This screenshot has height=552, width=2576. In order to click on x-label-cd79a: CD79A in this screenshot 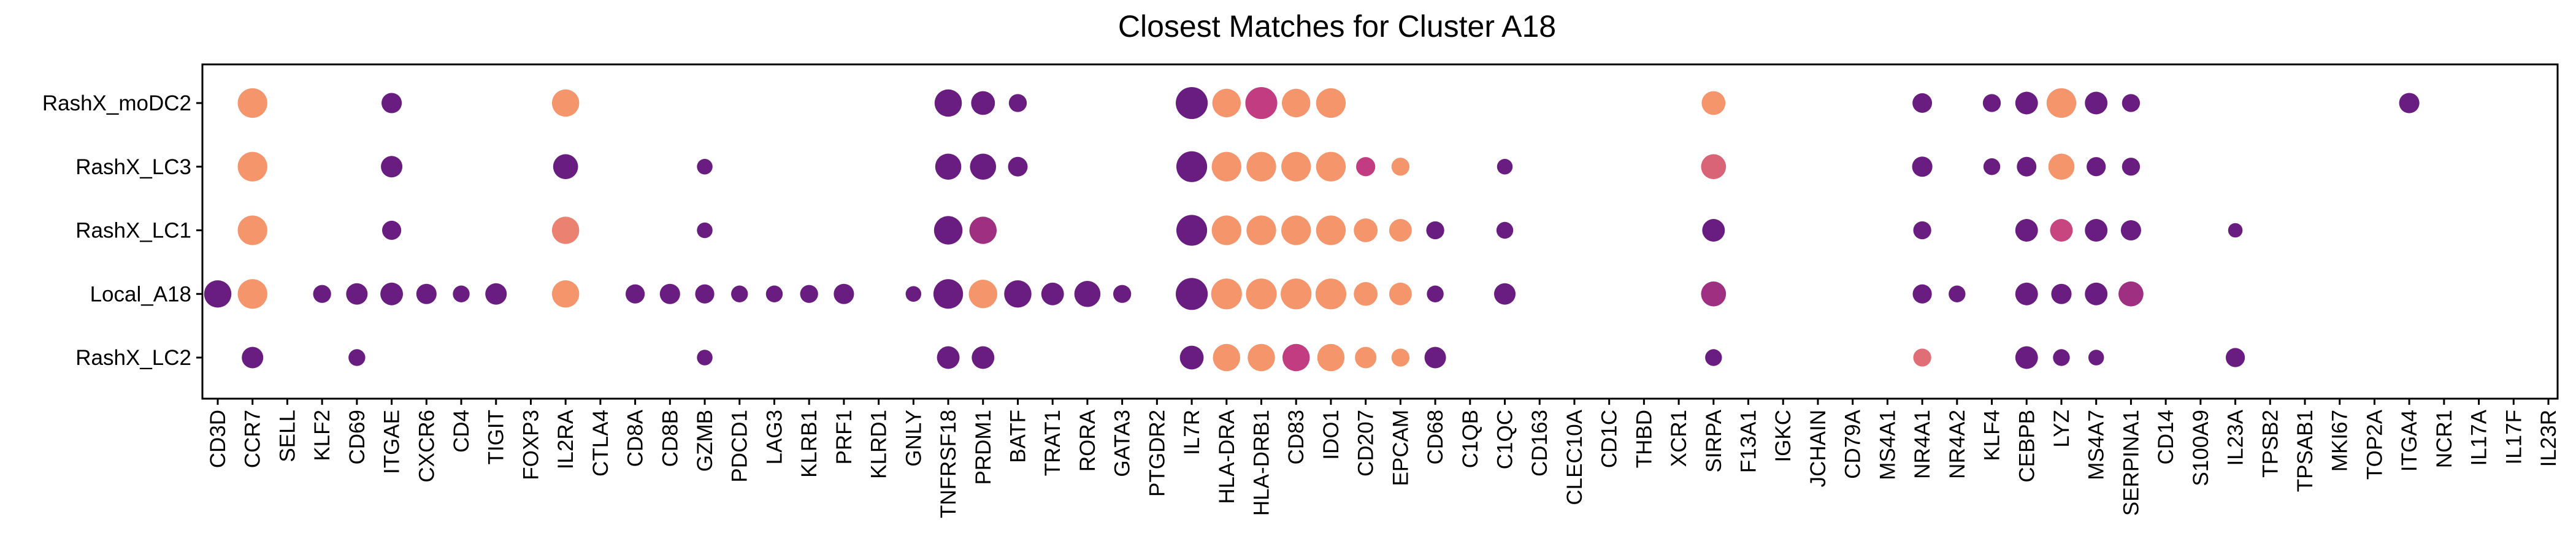, I will do `click(1853, 443)`.